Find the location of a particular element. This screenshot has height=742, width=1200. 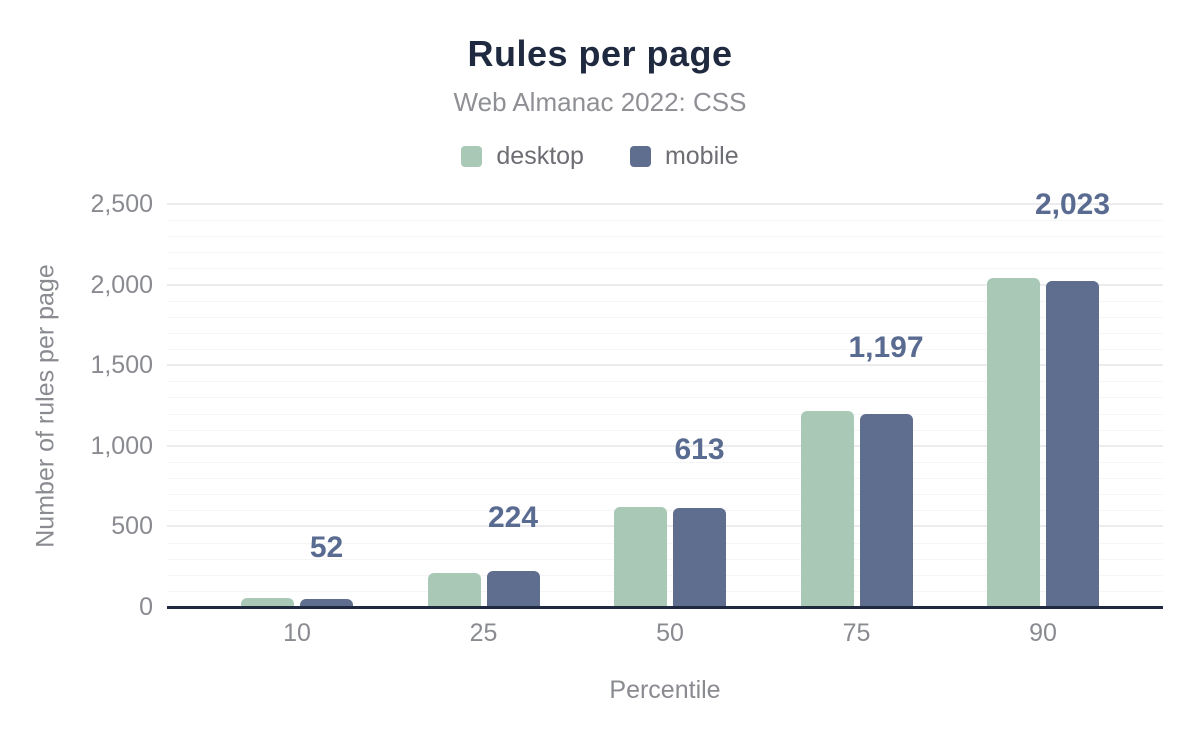

x-tick-label: 25 is located at coordinates (483, 633).